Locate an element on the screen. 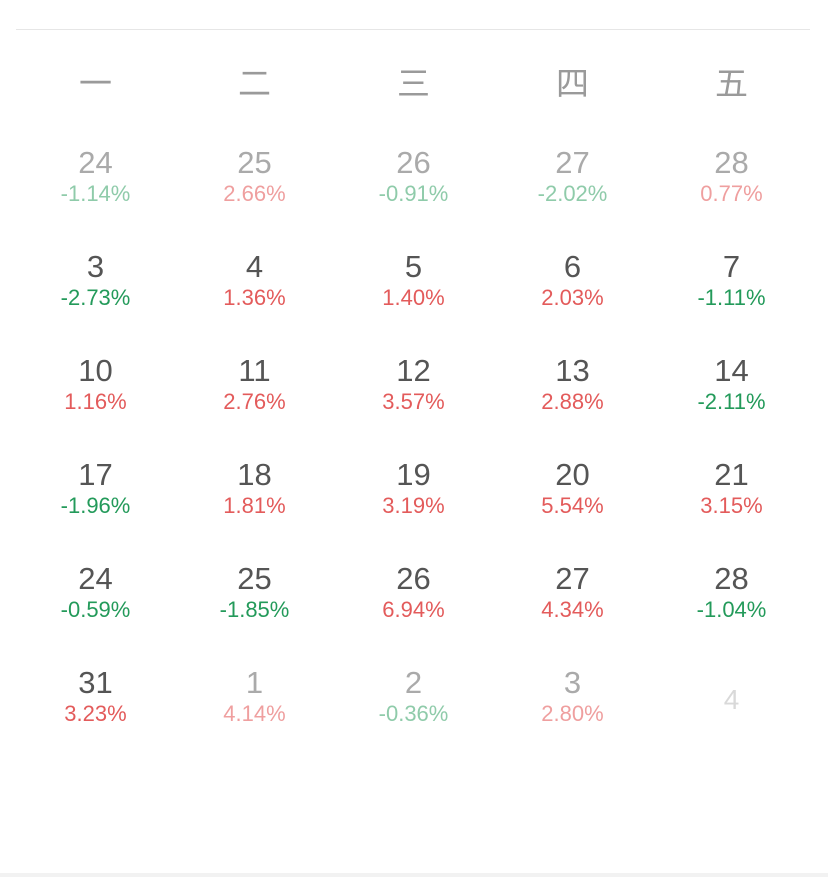  day-number: 14 is located at coordinates (731, 370).